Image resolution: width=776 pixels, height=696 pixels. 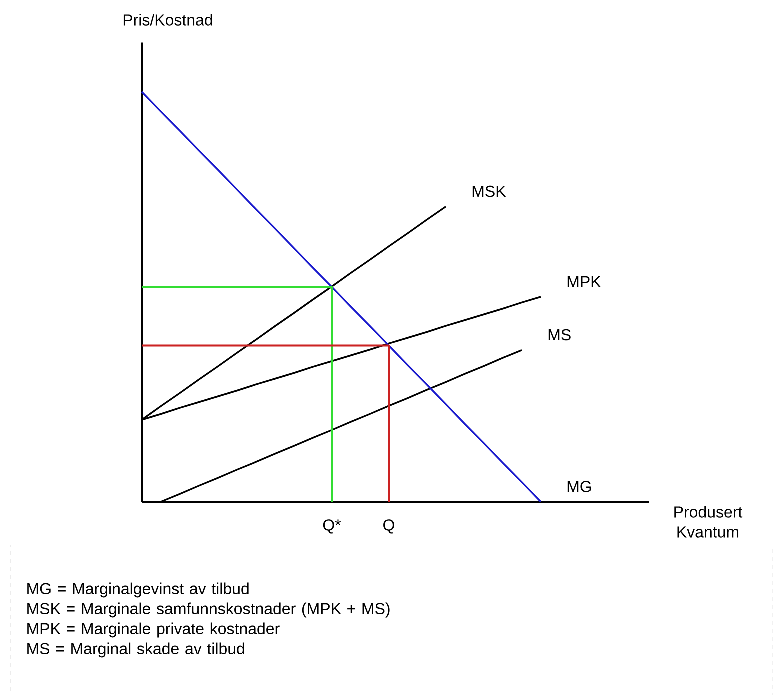 I want to click on x-tick-label: Q, so click(x=389, y=527).